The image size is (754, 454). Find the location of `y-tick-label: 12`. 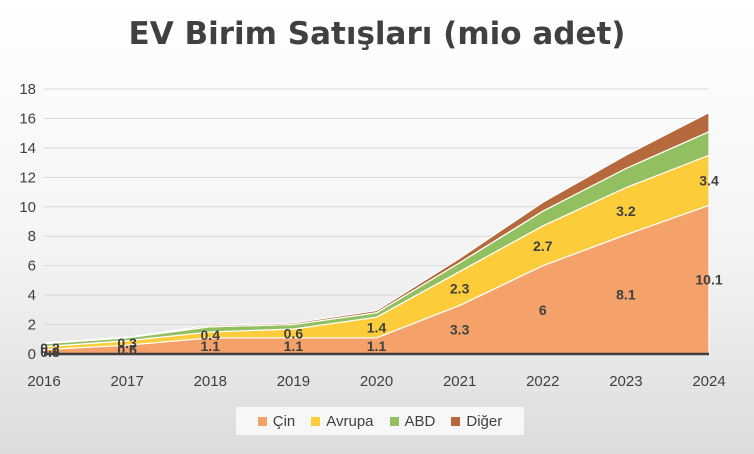

y-tick-label: 12 is located at coordinates (27, 177).